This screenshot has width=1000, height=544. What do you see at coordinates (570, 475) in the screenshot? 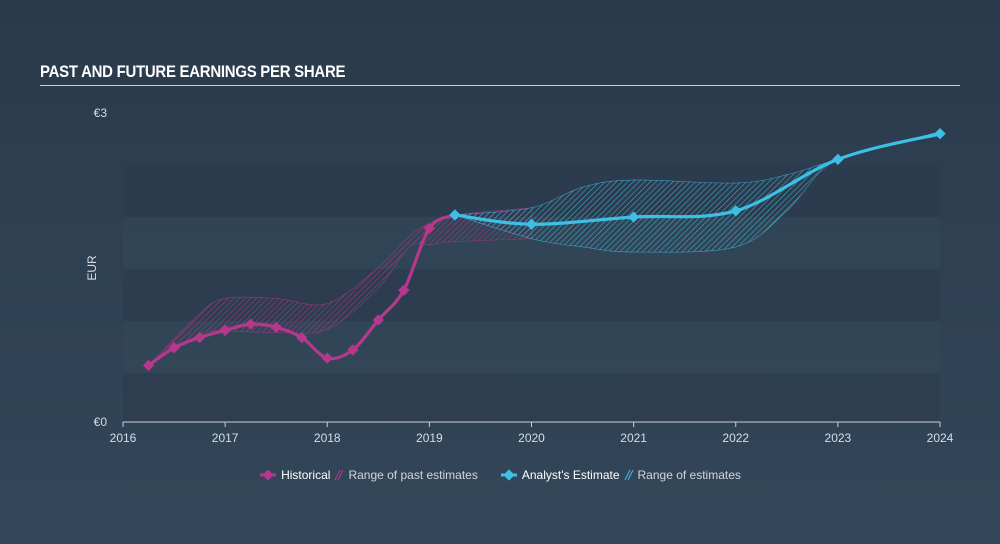
I see `legend-estimate-label: Analyst's Estimate` at bounding box center [570, 475].